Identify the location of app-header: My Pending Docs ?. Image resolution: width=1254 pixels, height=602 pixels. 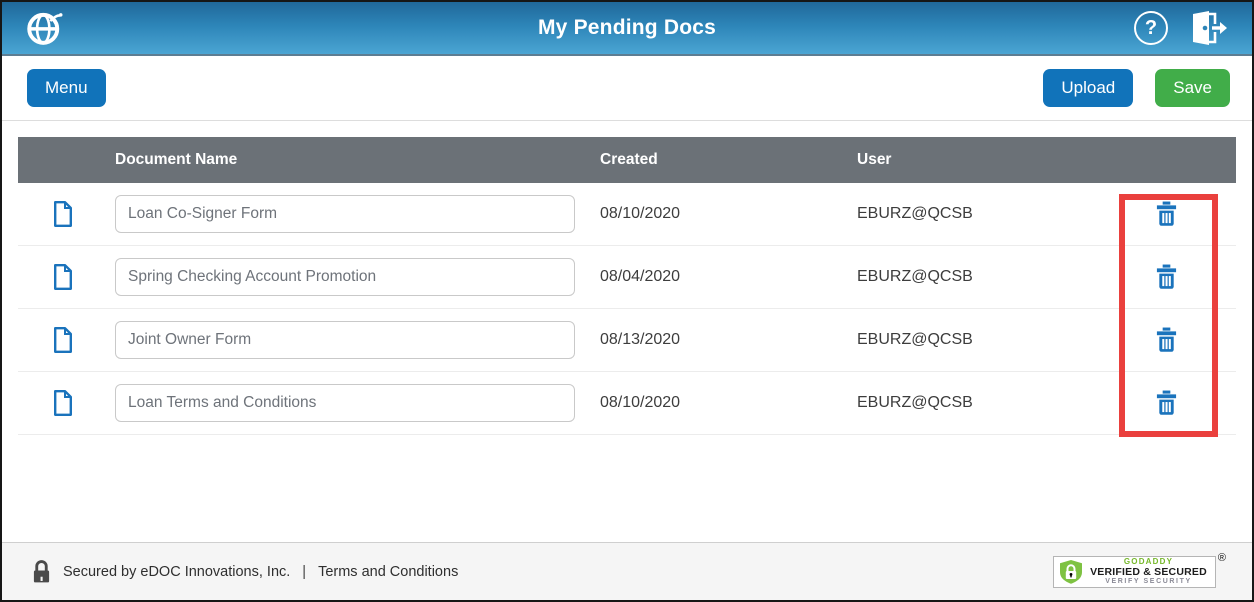
(627, 29).